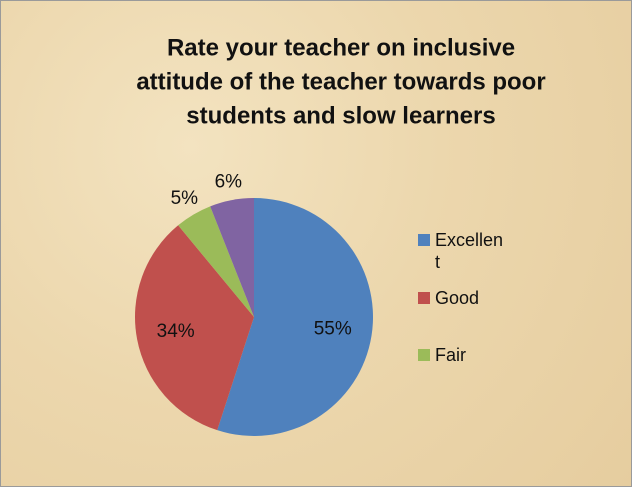  Describe the element at coordinates (333, 328) in the screenshot. I see `data-label: 55%` at that location.